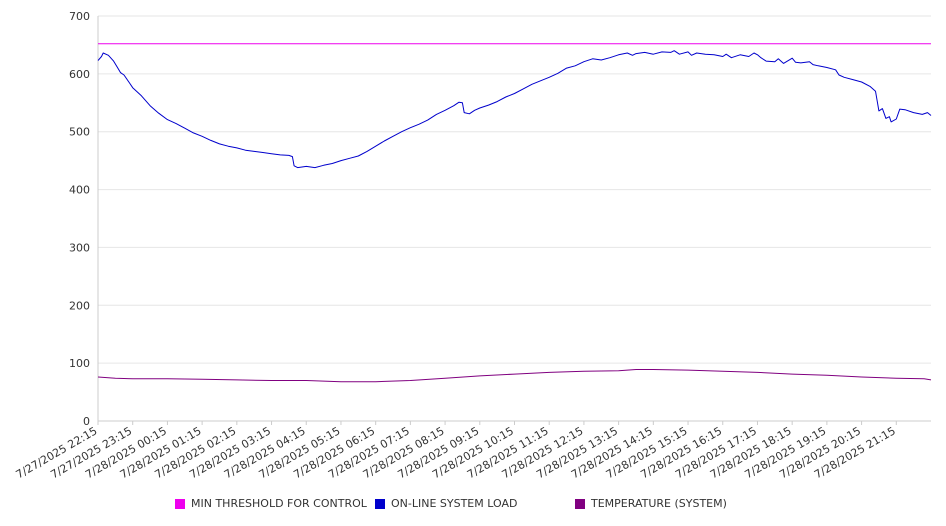 The height and width of the screenshot is (526, 946). What do you see at coordinates (454, 503) in the screenshot?
I see `legend-label-system-load: ON-LINE SYSTEM LOAD` at bounding box center [454, 503].